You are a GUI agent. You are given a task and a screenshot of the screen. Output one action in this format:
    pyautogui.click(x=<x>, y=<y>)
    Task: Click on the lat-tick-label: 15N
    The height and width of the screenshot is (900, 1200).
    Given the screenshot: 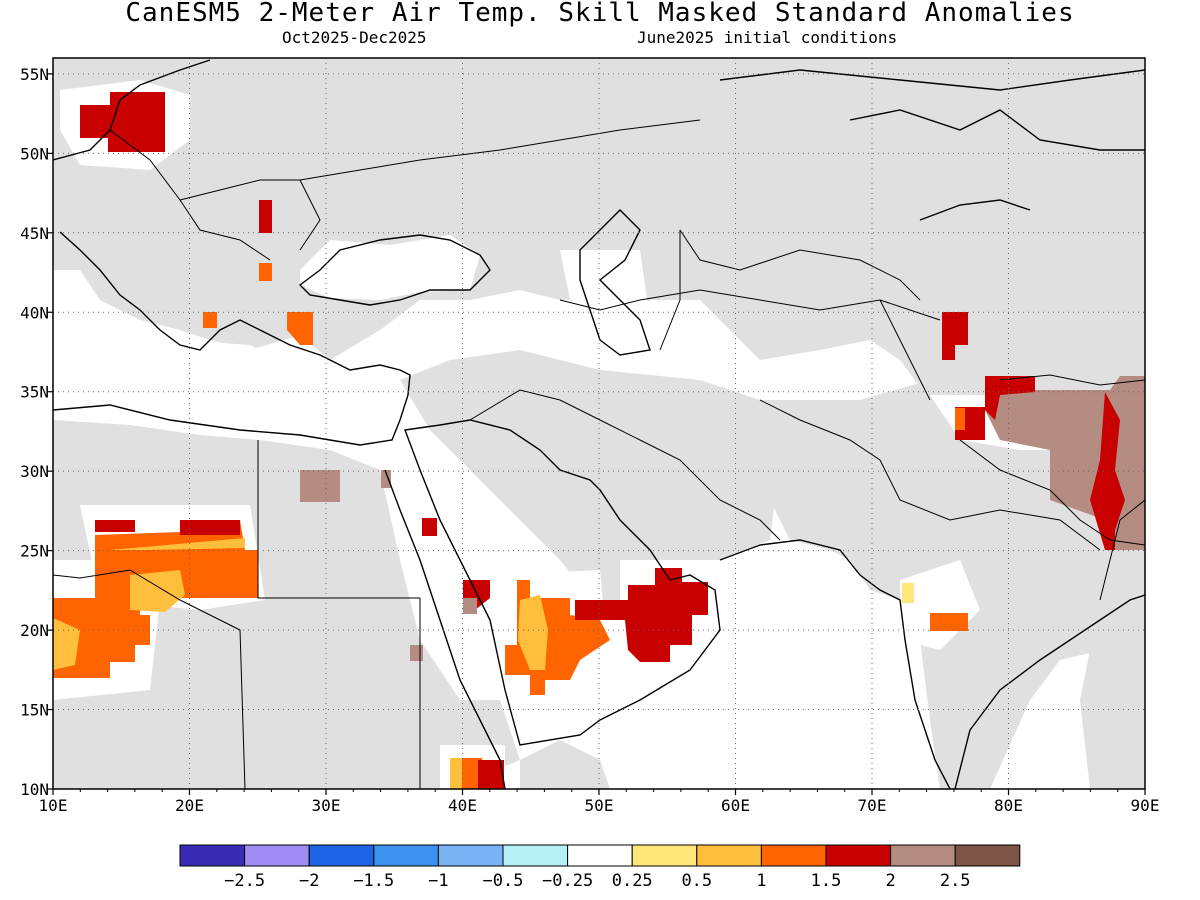 What is the action you would take?
    pyautogui.click(x=34, y=710)
    